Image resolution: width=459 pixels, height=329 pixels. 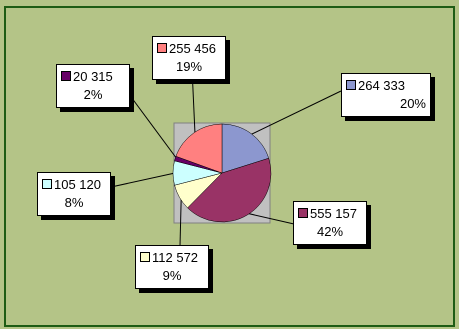 What do you see at coordinates (172, 267) in the screenshot?
I see `data-label-slice-3: 112 572 9%` at bounding box center [172, 267].